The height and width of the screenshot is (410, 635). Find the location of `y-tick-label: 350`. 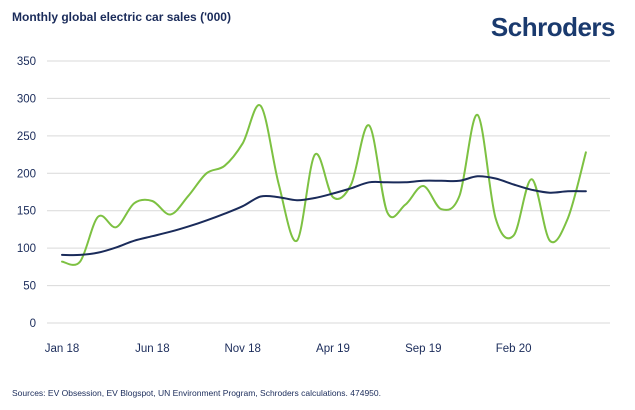

y-tick-label: 350 is located at coordinates (26, 62).